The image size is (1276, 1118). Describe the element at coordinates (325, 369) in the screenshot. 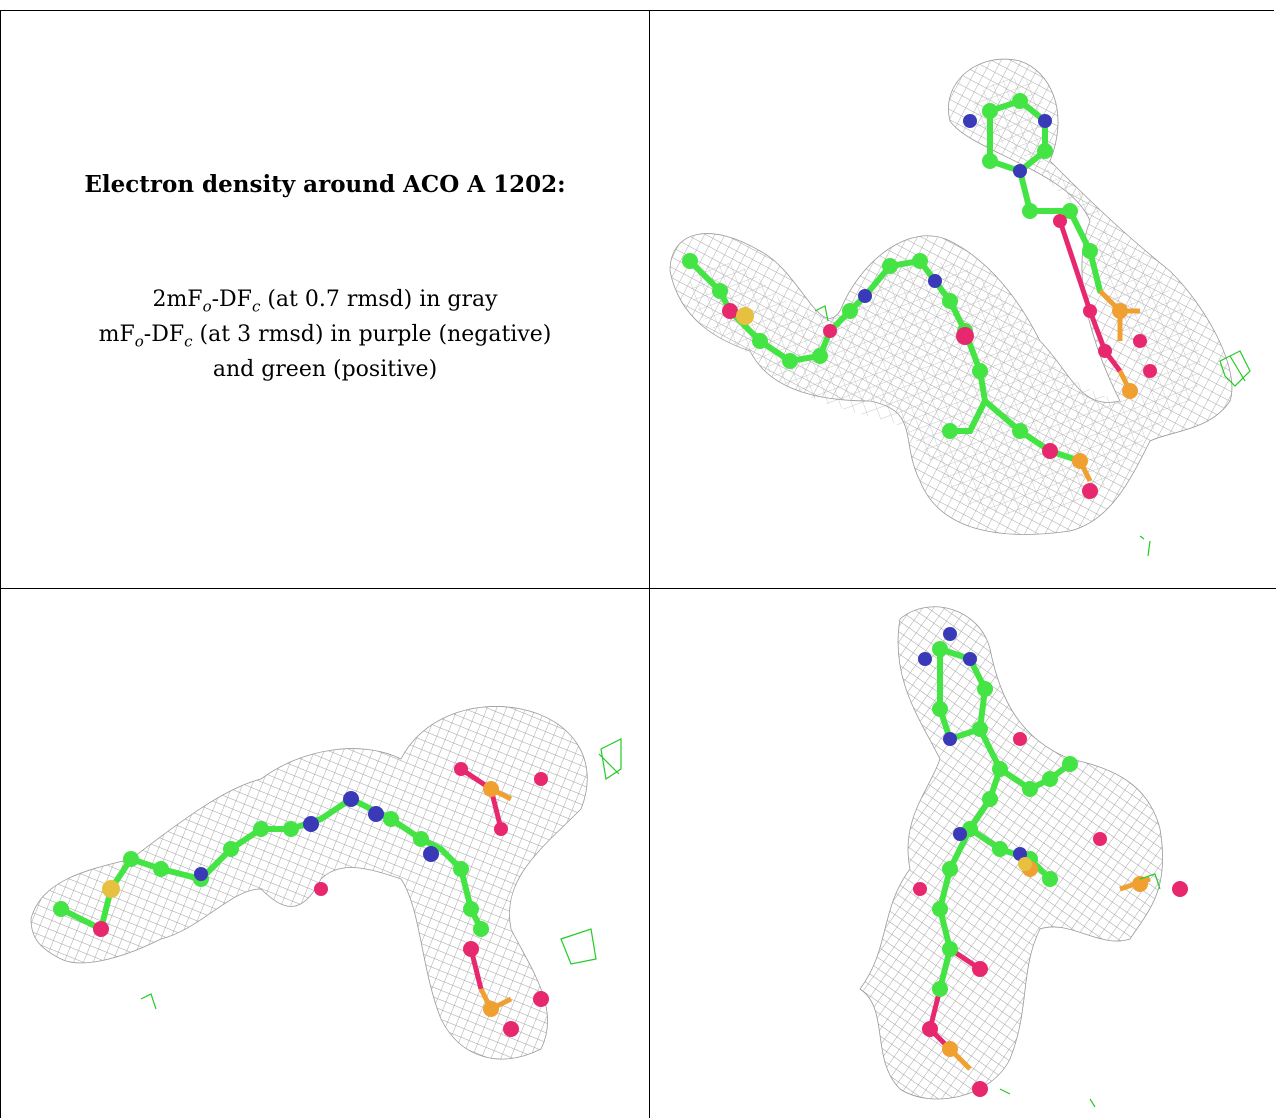

I see `caption-line-3: and green (positive)` at that location.